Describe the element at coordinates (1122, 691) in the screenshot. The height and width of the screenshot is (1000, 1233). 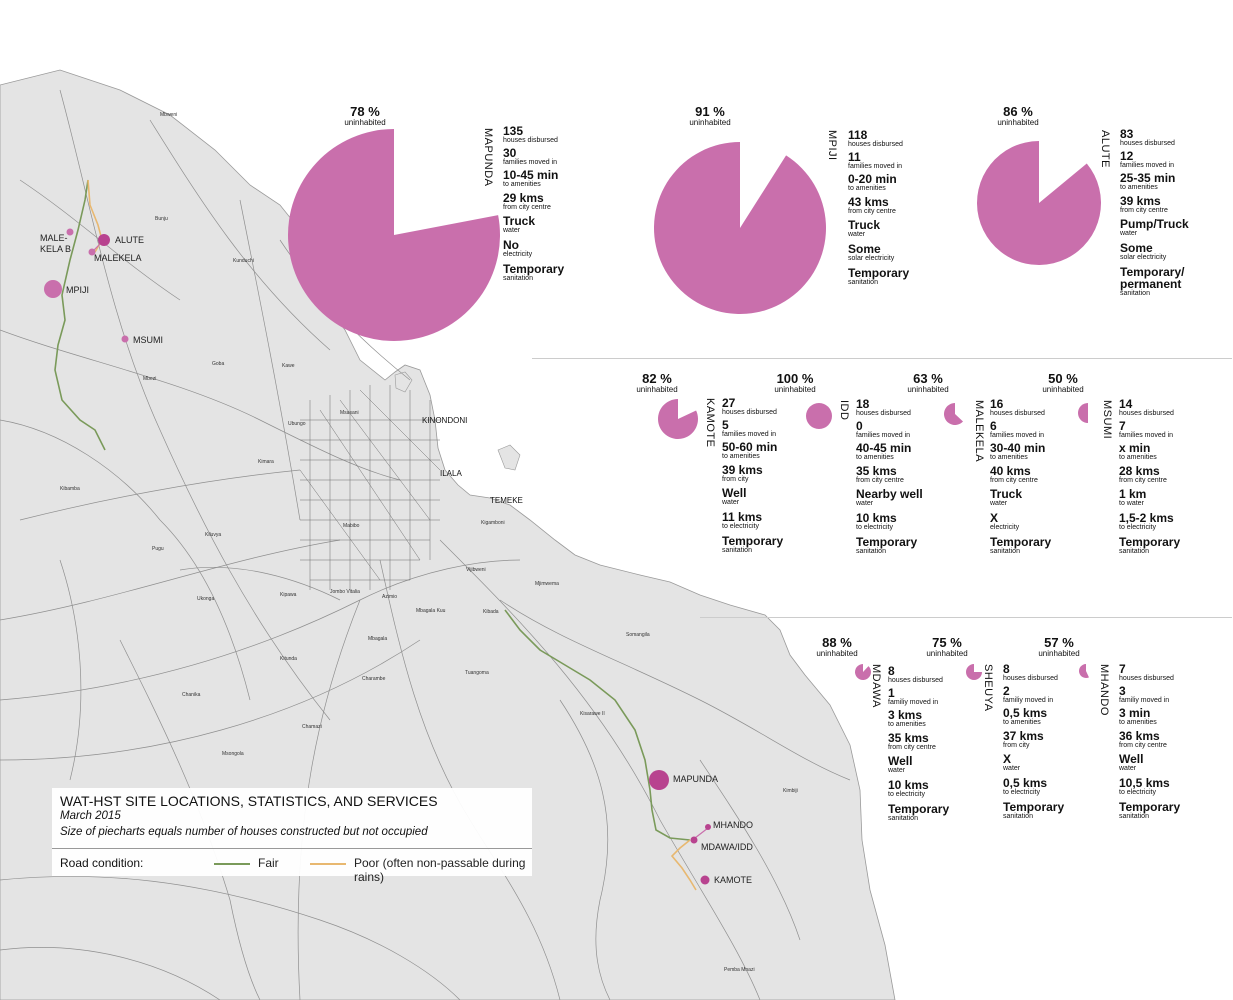
I see `stat-value: 3` at that location.